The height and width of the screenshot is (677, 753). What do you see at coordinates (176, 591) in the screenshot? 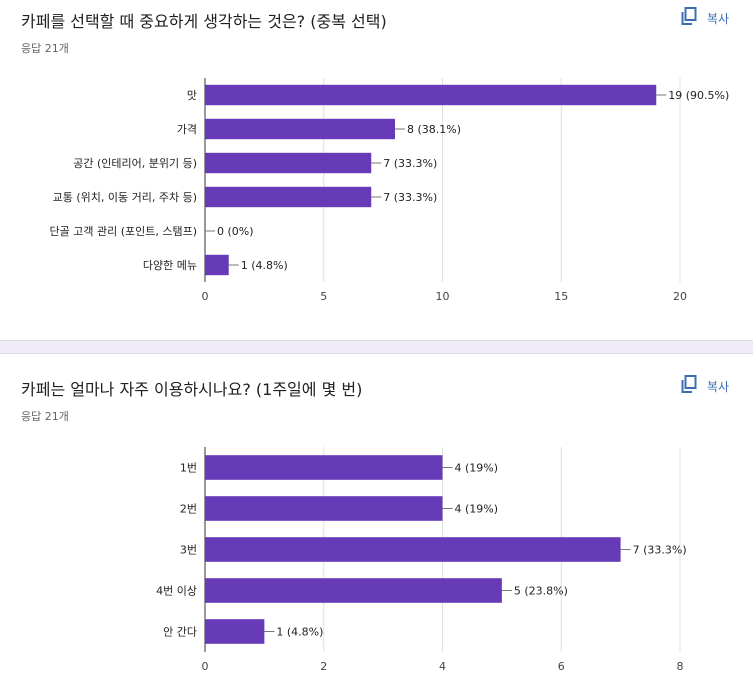
I see `category-label: 4번 이상` at bounding box center [176, 591].